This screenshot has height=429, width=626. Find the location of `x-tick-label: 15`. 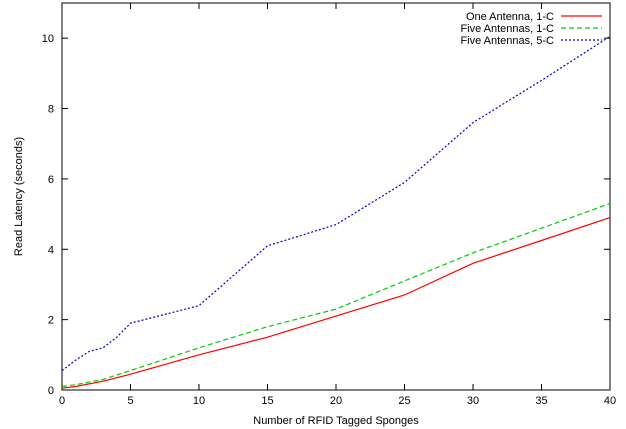

x-tick-label: 15 is located at coordinates (267, 401).